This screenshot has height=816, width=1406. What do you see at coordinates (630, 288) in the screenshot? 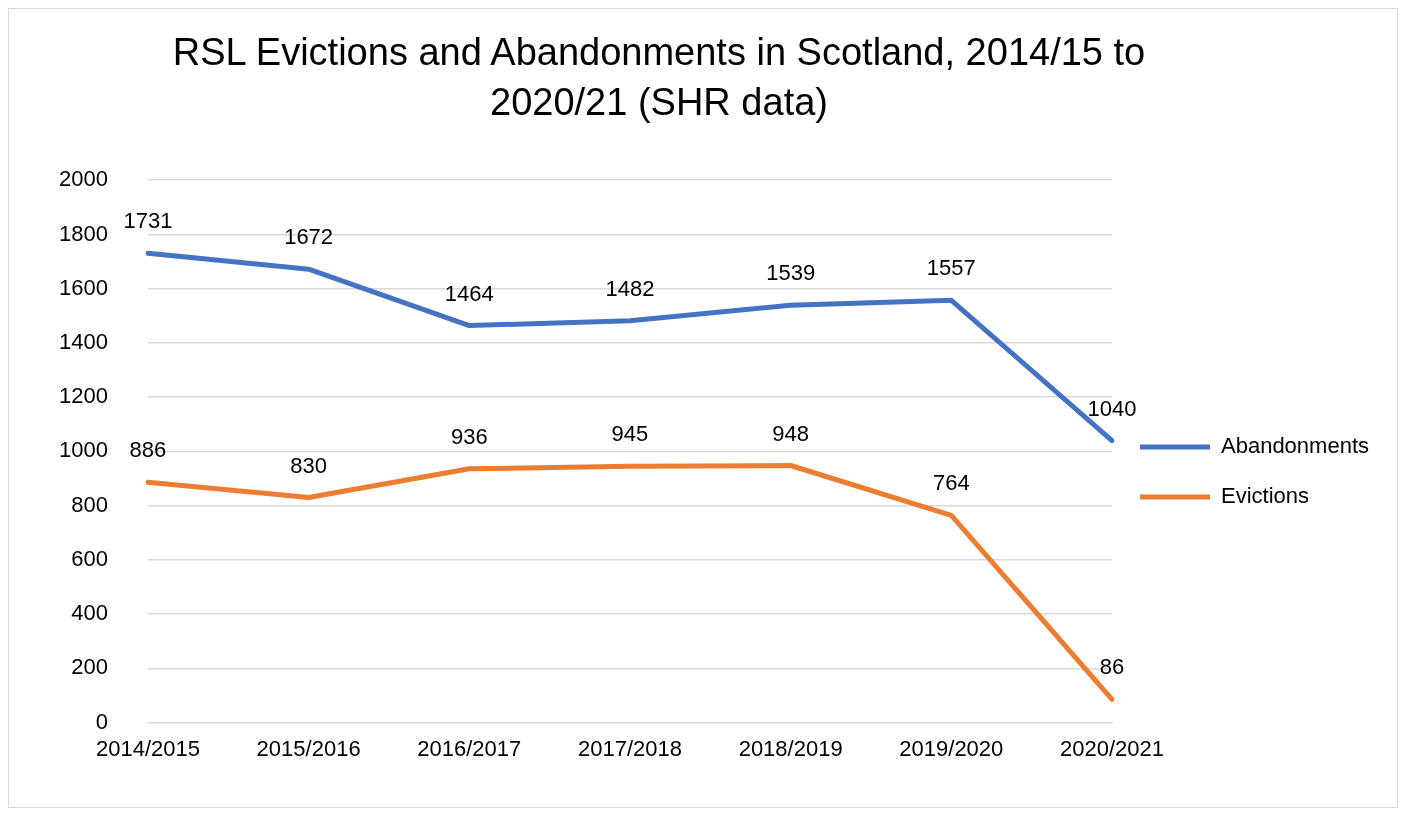
I see `data-label: 1482` at bounding box center [630, 288].